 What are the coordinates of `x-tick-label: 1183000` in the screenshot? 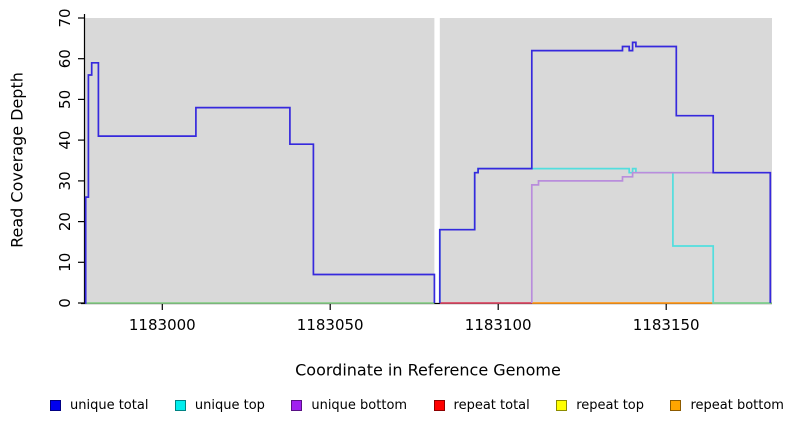 It's located at (162, 325).